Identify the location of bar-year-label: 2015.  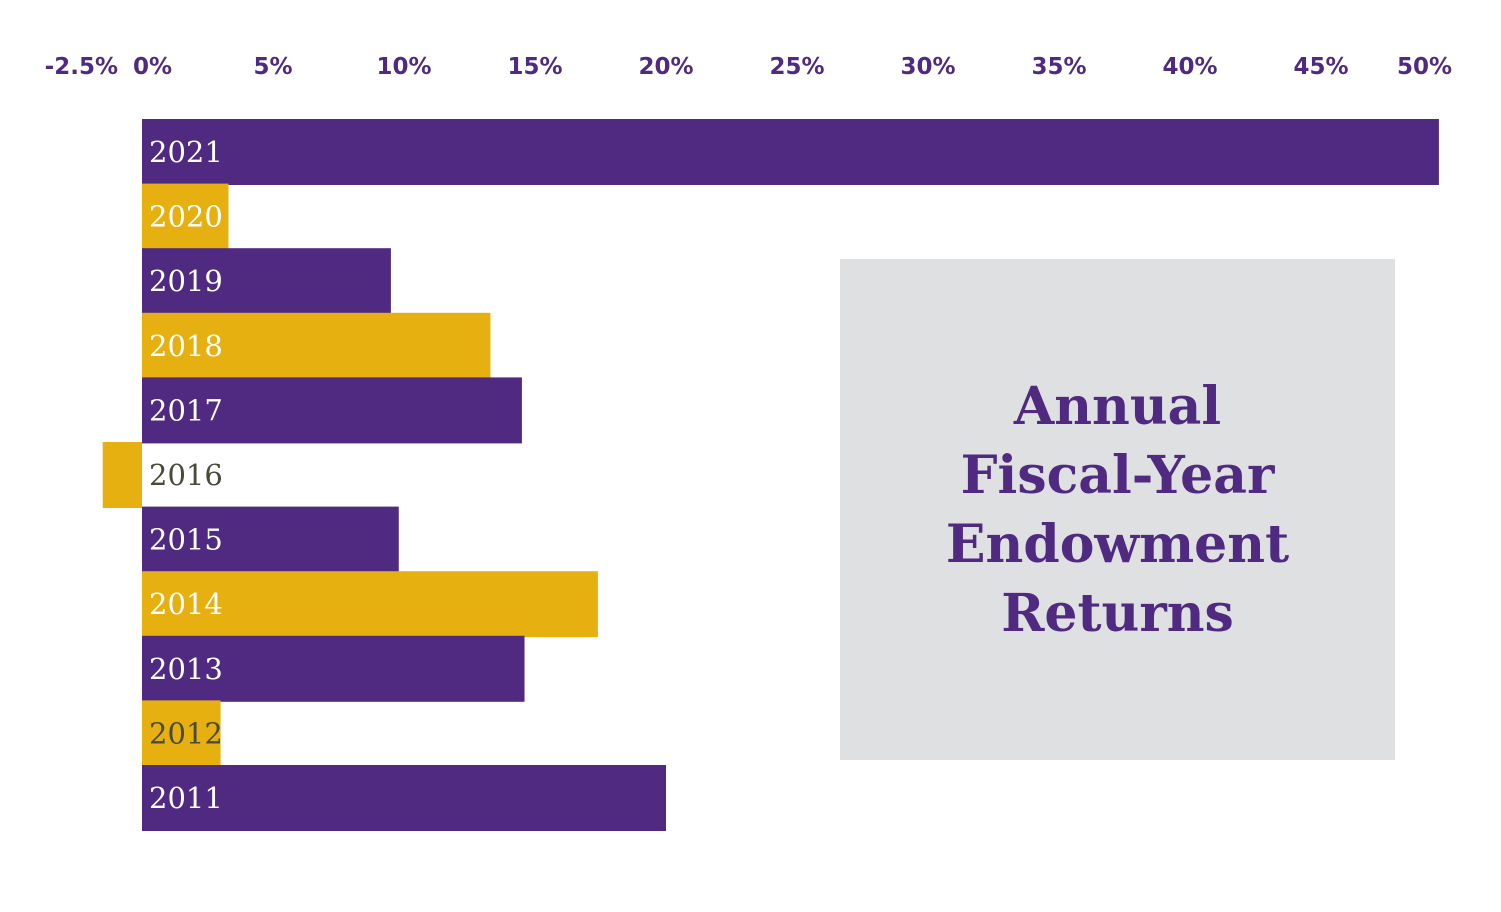
(186, 540).